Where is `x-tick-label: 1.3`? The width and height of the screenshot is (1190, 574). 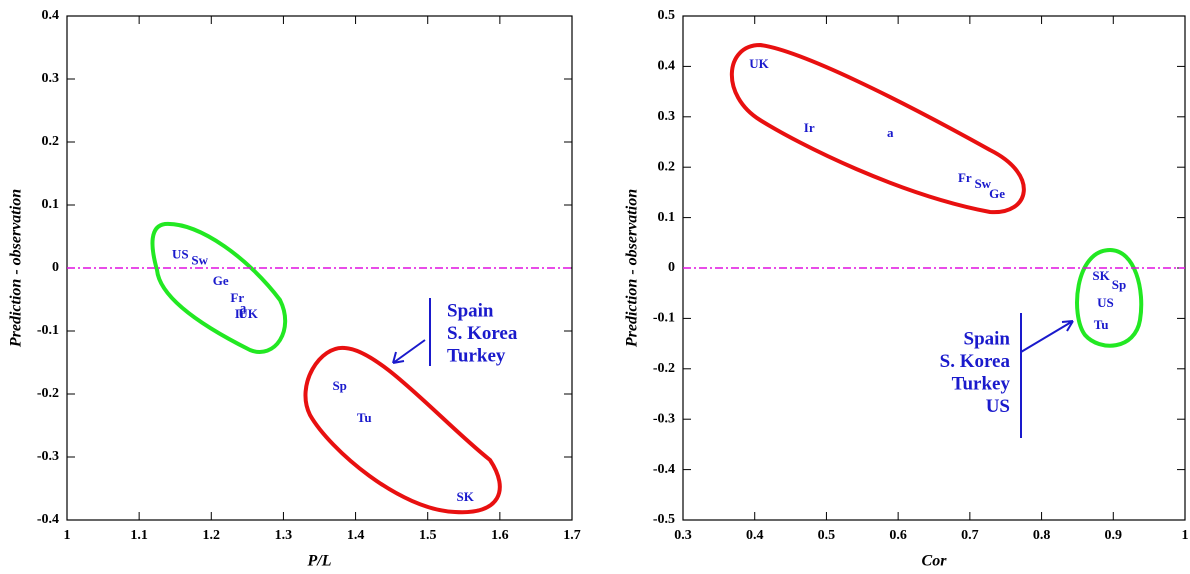
x-tick-label: 1.3 is located at coordinates (284, 535).